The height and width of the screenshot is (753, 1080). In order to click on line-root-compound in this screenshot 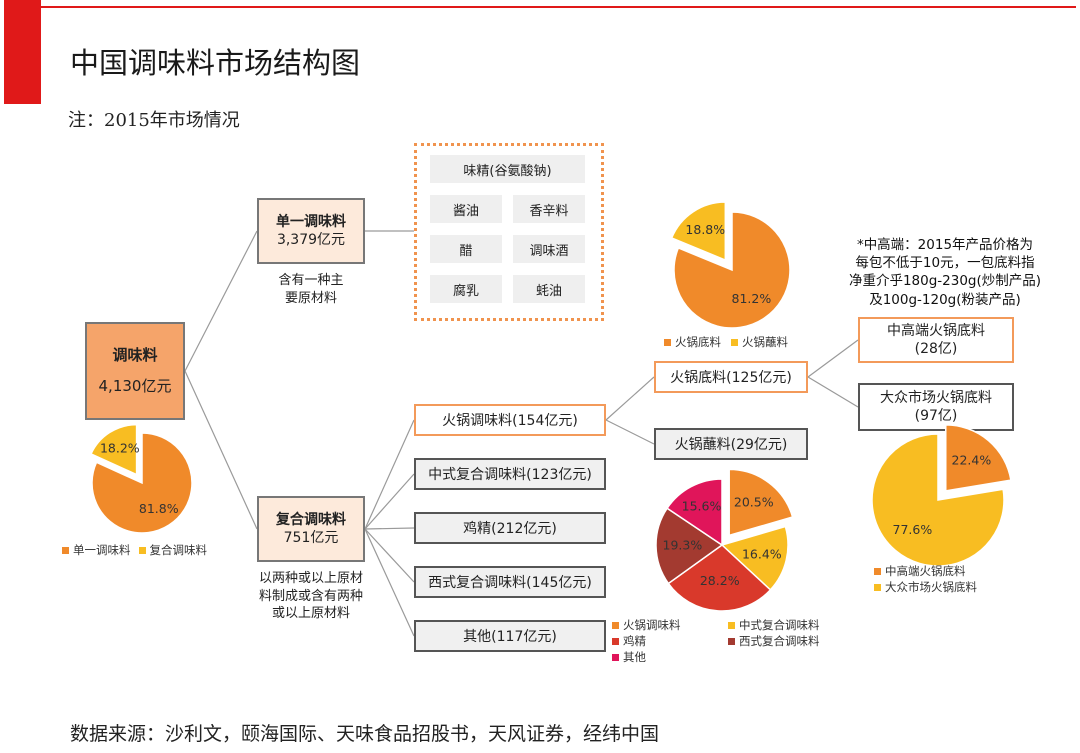, I will do `click(221, 450)`.